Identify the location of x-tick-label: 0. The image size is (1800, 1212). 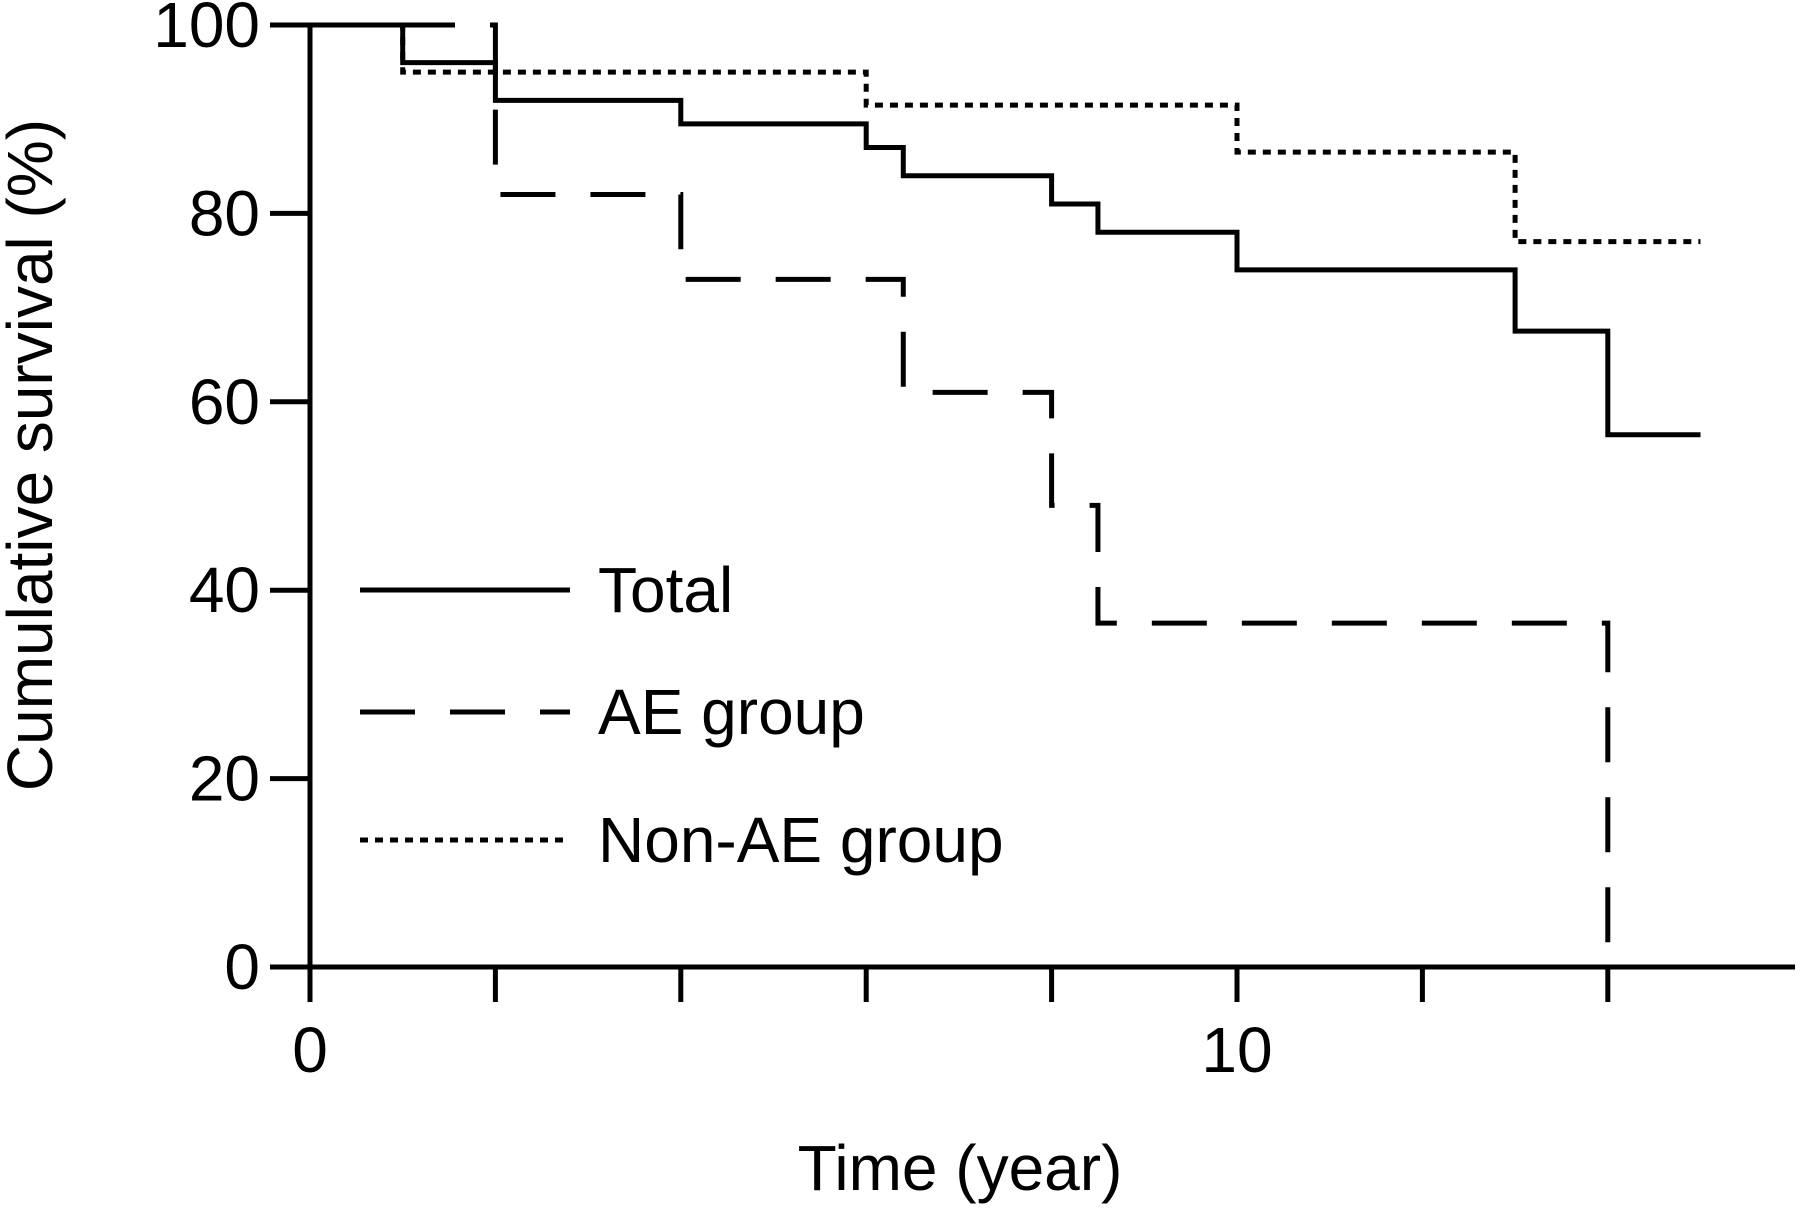
(310, 1050).